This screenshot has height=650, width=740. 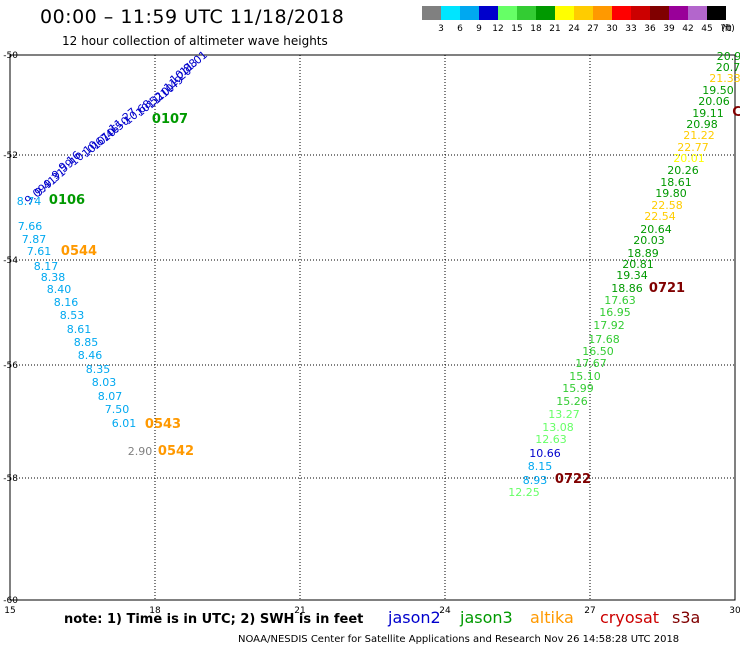 What do you see at coordinates (667, 205) in the screenshot?
I see `track-value: 22.58` at bounding box center [667, 205].